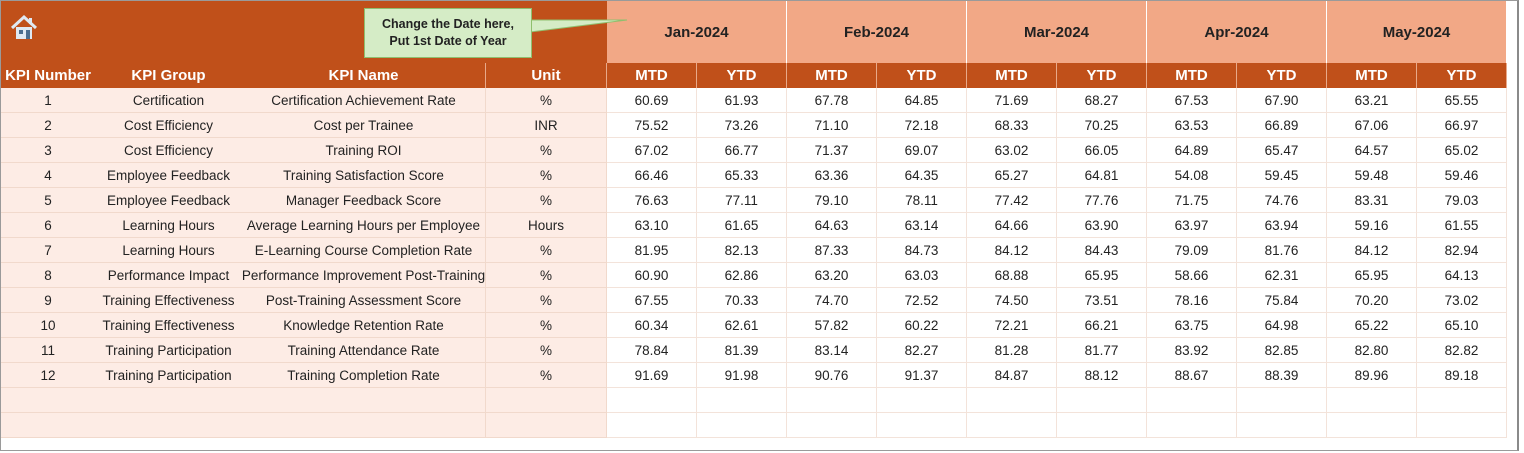  Describe the element at coordinates (364, 100) in the screenshot. I see `cell-name: Certification Achievement Rate` at that location.